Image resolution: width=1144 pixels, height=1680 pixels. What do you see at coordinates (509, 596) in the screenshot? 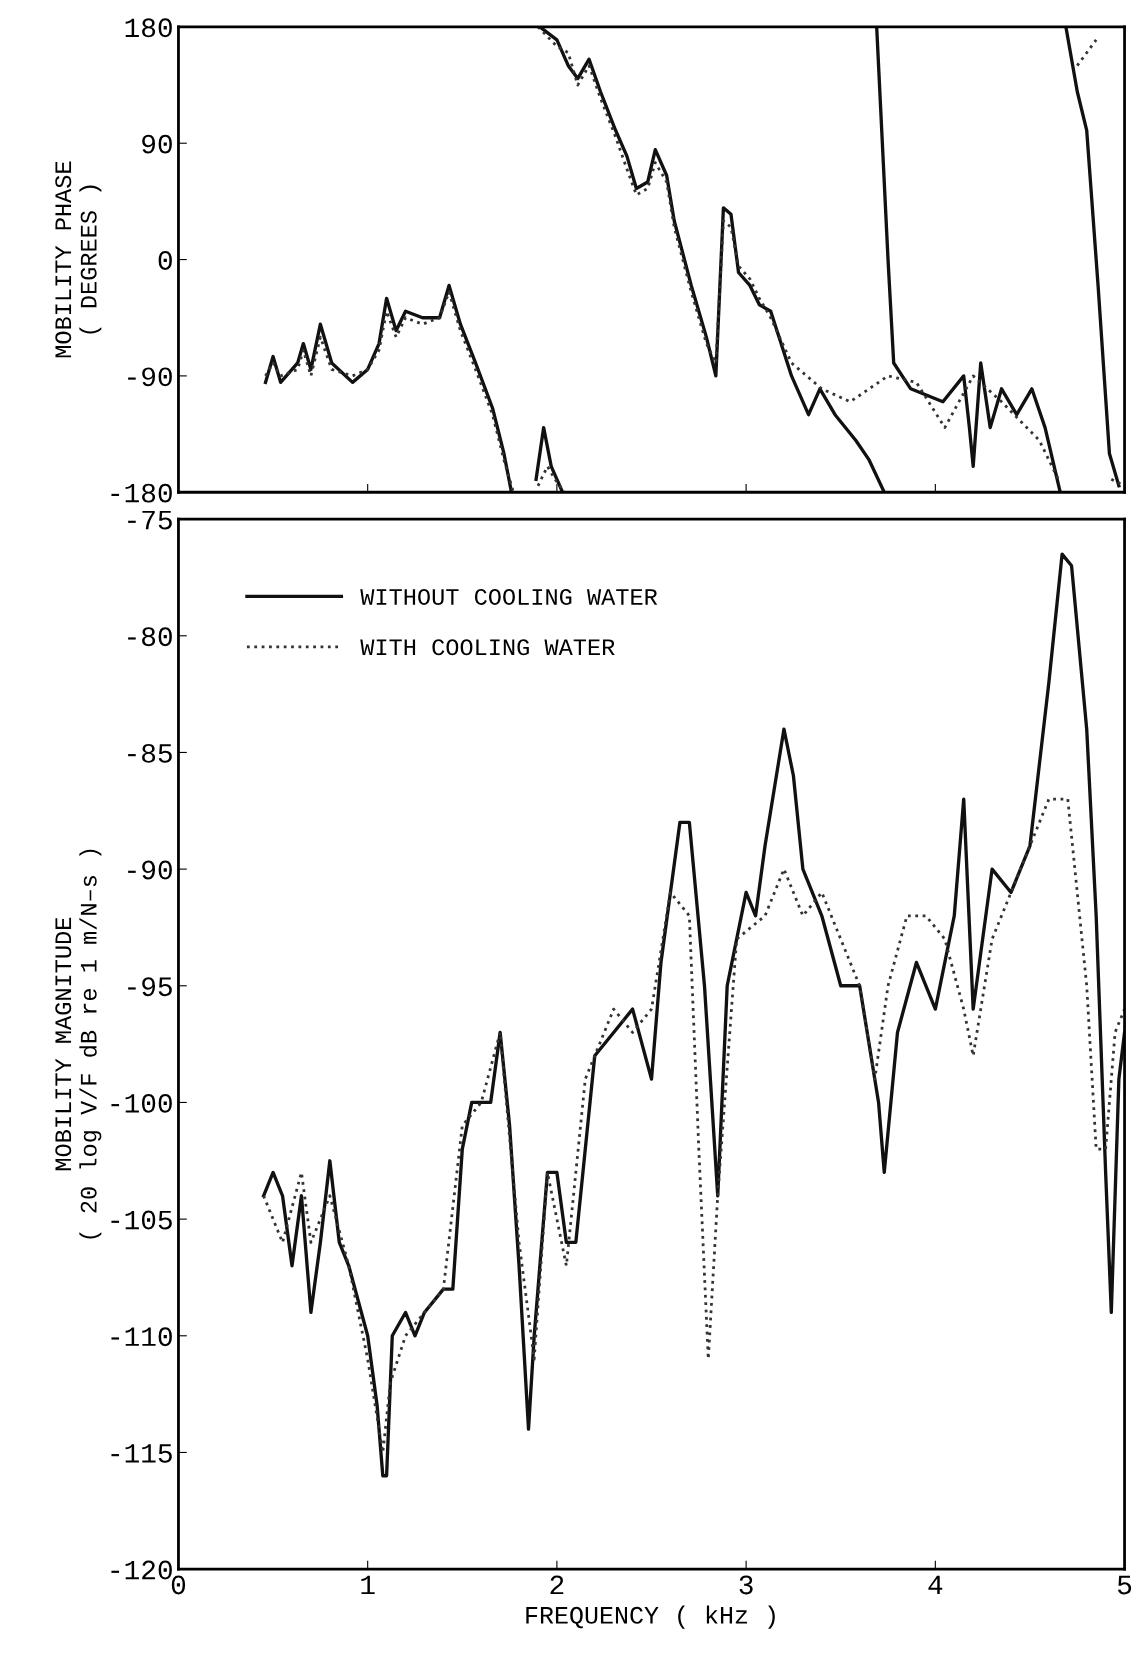
I see `legend-label: WITHOUT COOLING WATER` at bounding box center [509, 596].